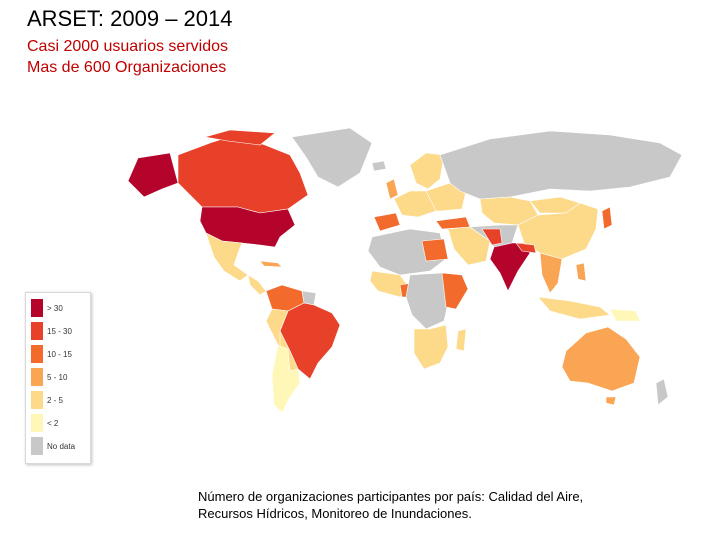 The height and width of the screenshot is (540, 720). I want to click on legend-item: 2 - 5, so click(47, 400).